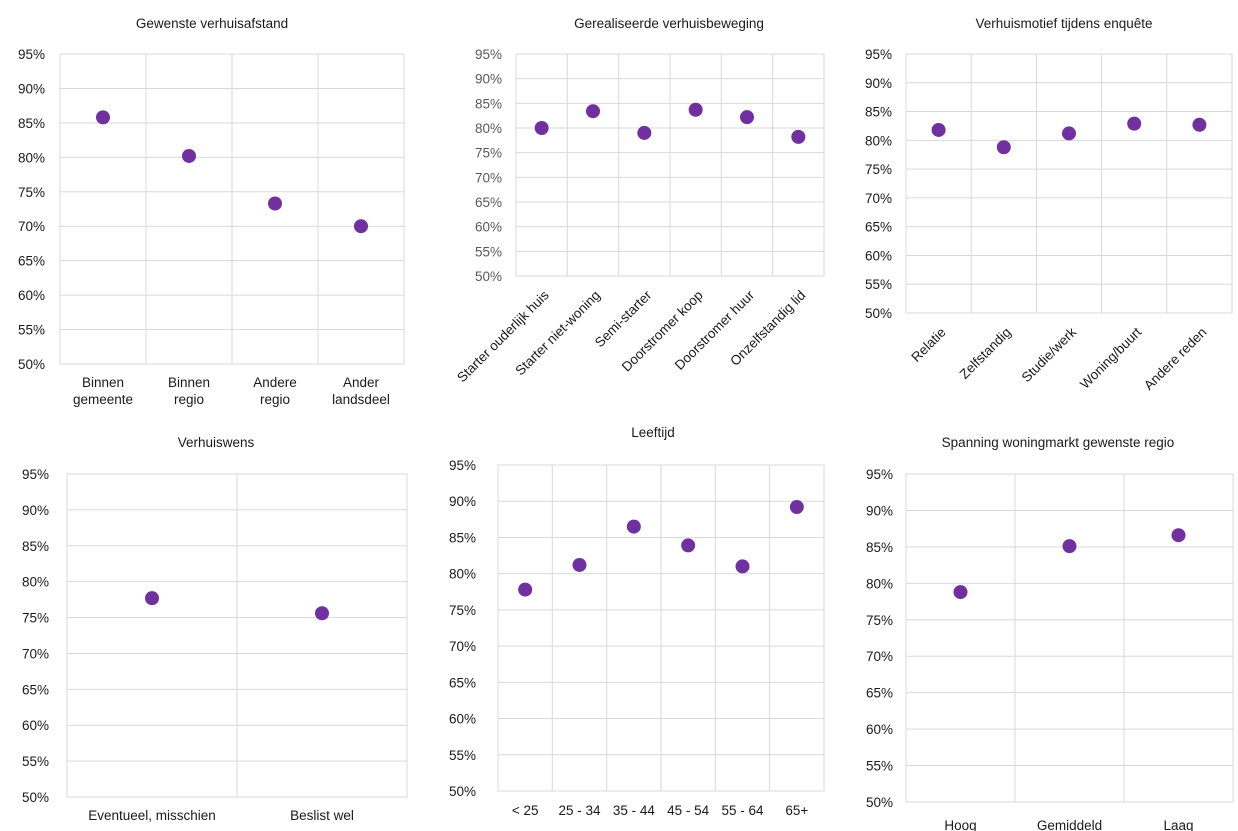  I want to click on x-tick-label: Gemiddeld, so click(1069, 824).